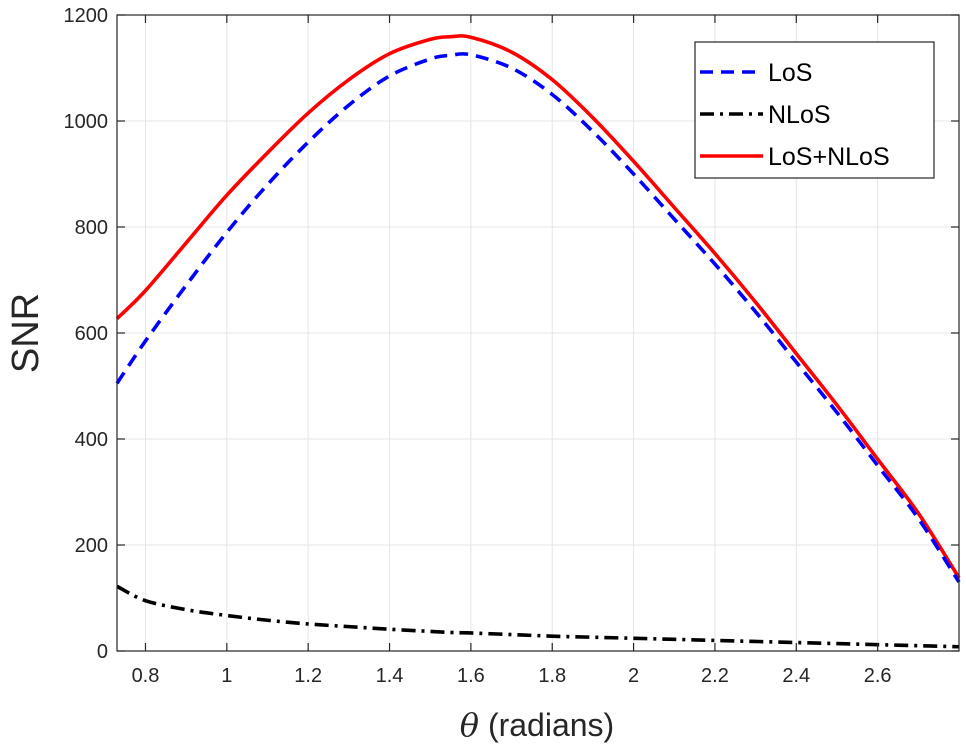 This screenshot has height=747, width=966. What do you see at coordinates (308, 676) in the screenshot?
I see `x-tick-label: 1.2` at bounding box center [308, 676].